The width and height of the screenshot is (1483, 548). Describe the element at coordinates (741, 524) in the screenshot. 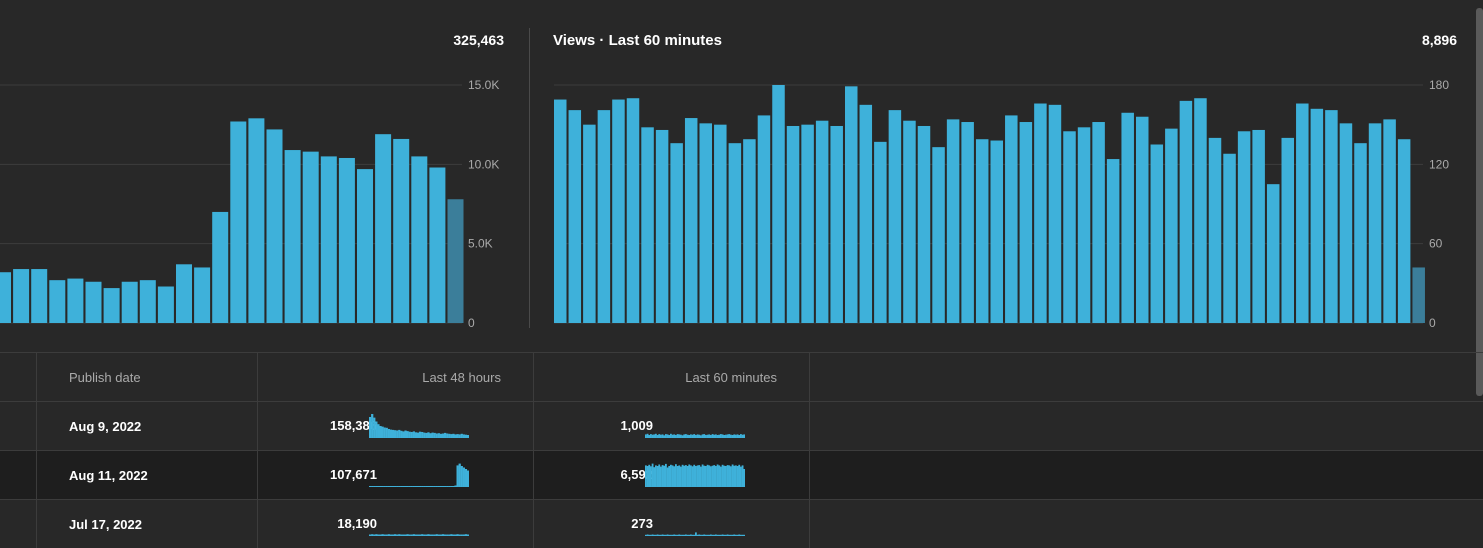

I see `table-row: Jul 17, 2022 18,190 273` at that location.